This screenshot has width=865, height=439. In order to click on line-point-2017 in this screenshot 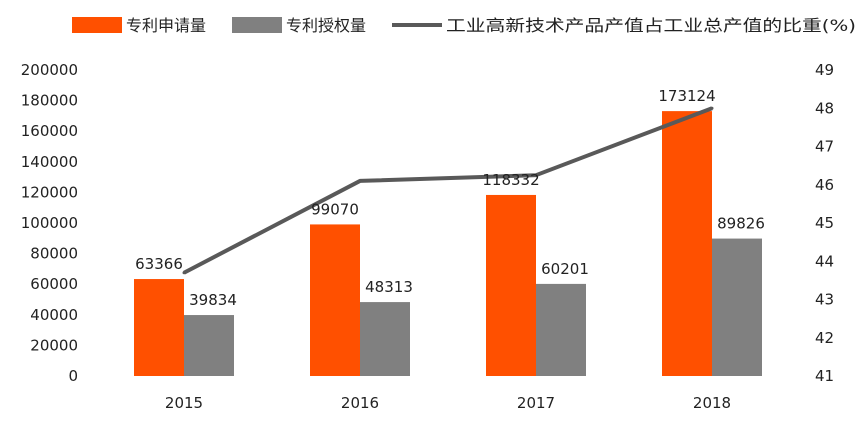, I will do `click(536, 175)`.